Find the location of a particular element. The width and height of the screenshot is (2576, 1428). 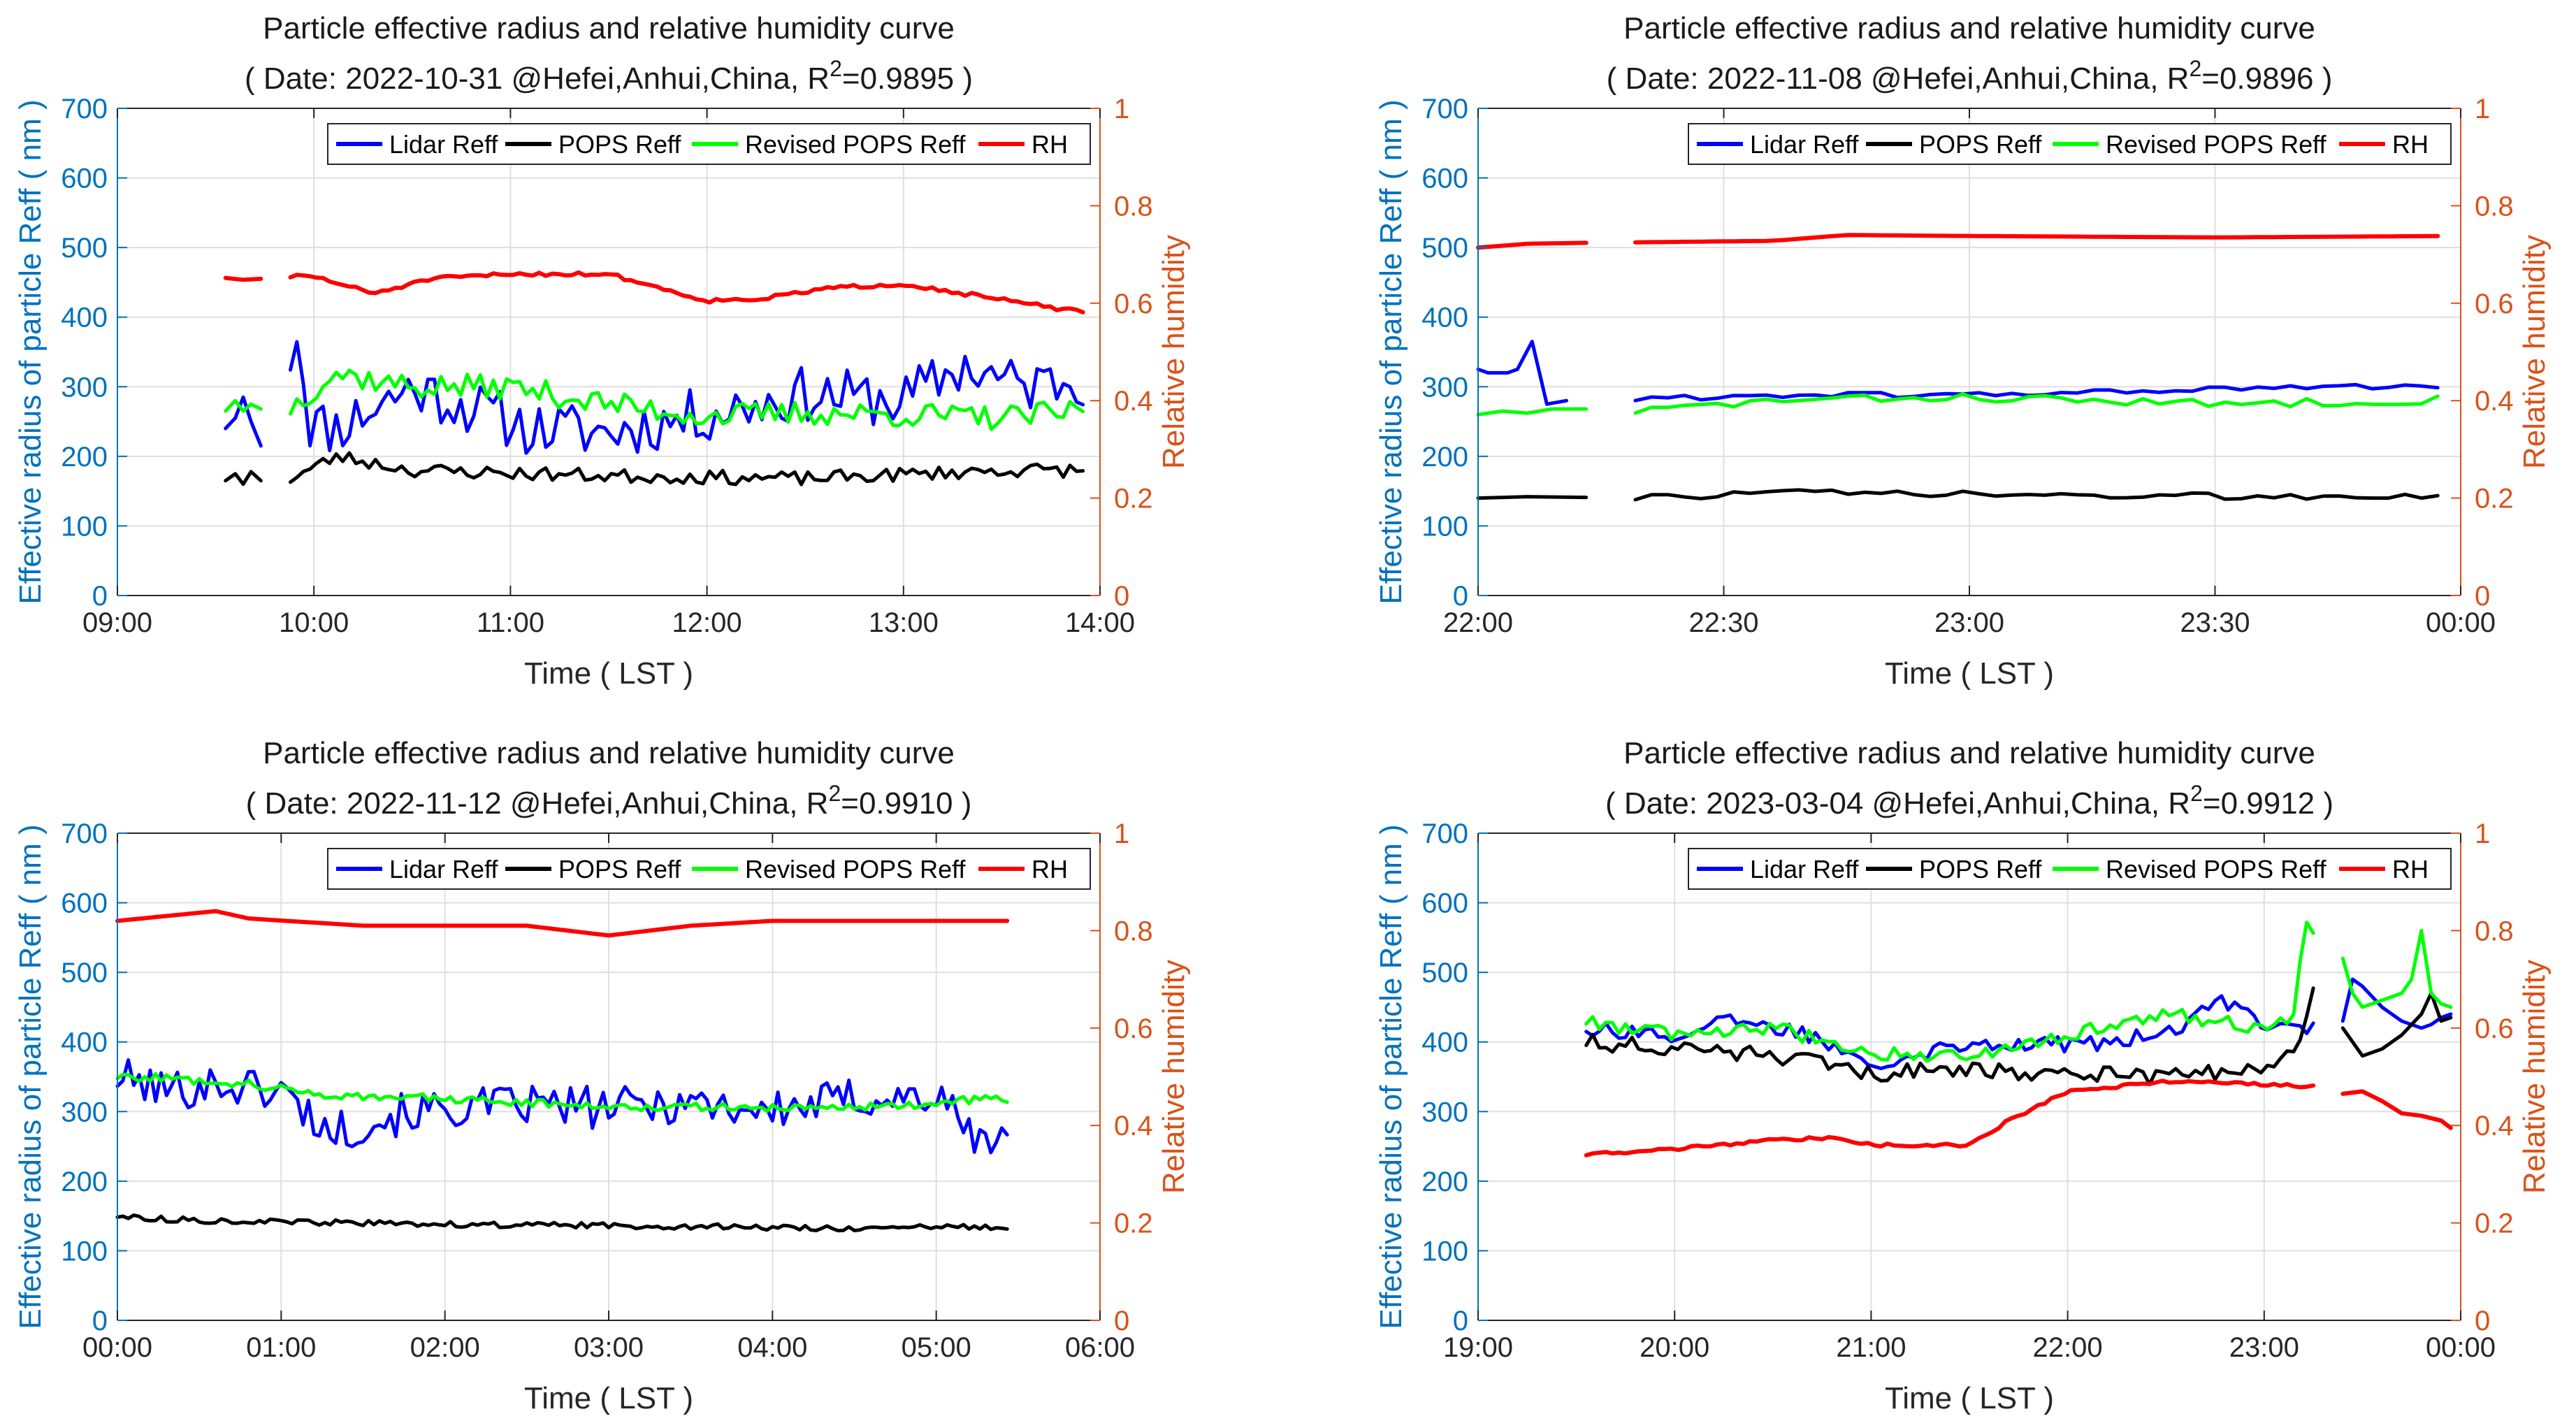

y2-tick-label: 0.4 is located at coordinates (1133, 1126).